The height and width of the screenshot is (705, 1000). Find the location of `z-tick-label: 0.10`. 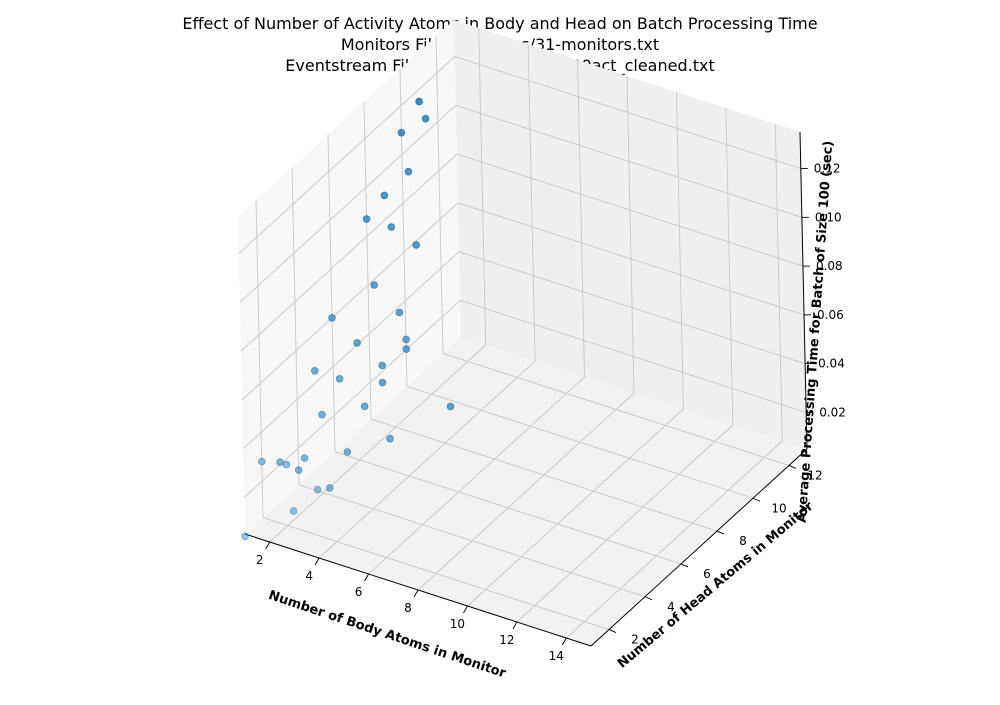

z-tick-label: 0.10 is located at coordinates (828, 217).